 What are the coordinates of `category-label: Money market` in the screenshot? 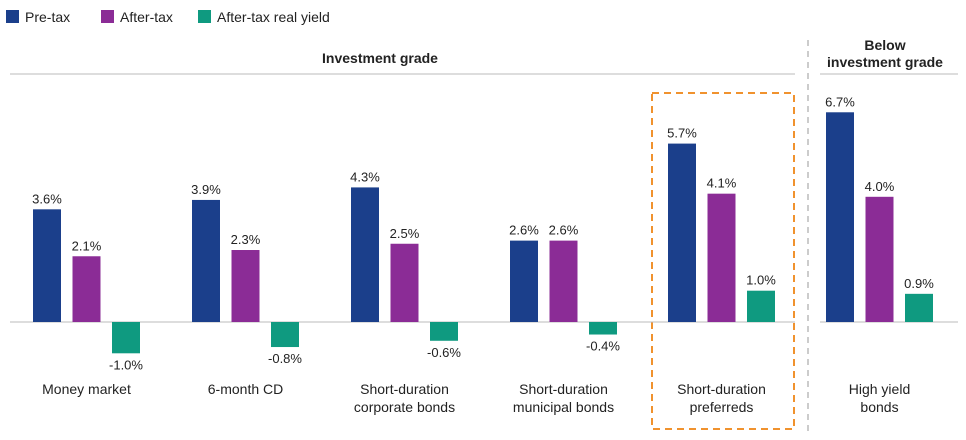 It's located at (86, 389).